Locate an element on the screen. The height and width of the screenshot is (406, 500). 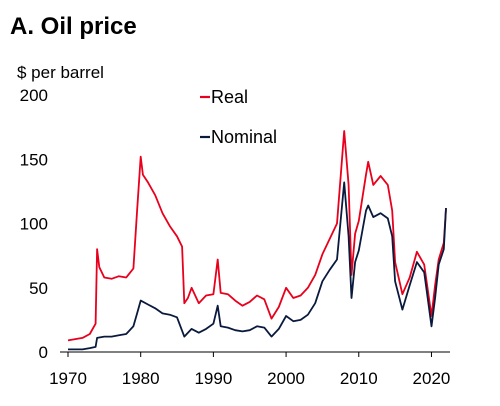
y-tick-labels: 0 50 100 150 200 is located at coordinates (34, 224).